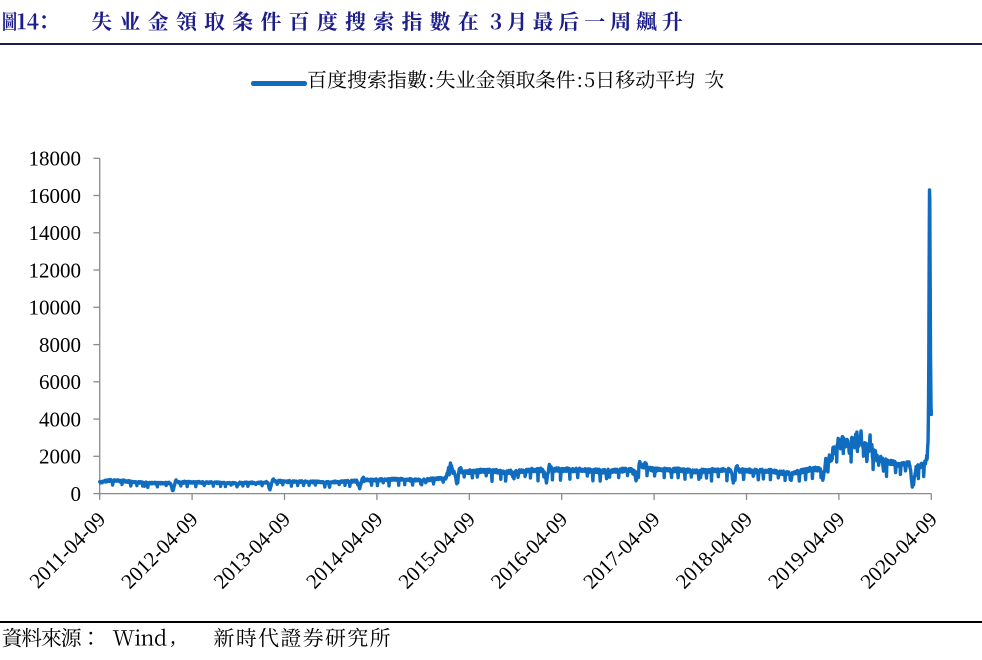 The image size is (982, 660). Describe the element at coordinates (806, 550) in the screenshot. I see `svg-text: 2019-04-09` at that location.